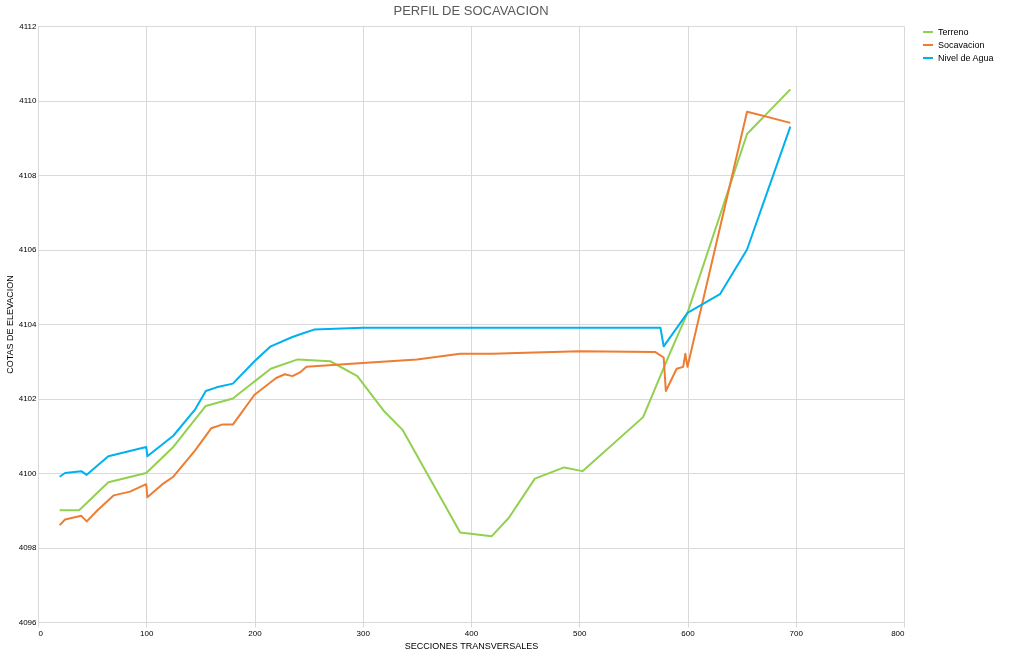  Describe the element at coordinates (961, 45) in the screenshot. I see `legend-label: Socavacion` at that location.